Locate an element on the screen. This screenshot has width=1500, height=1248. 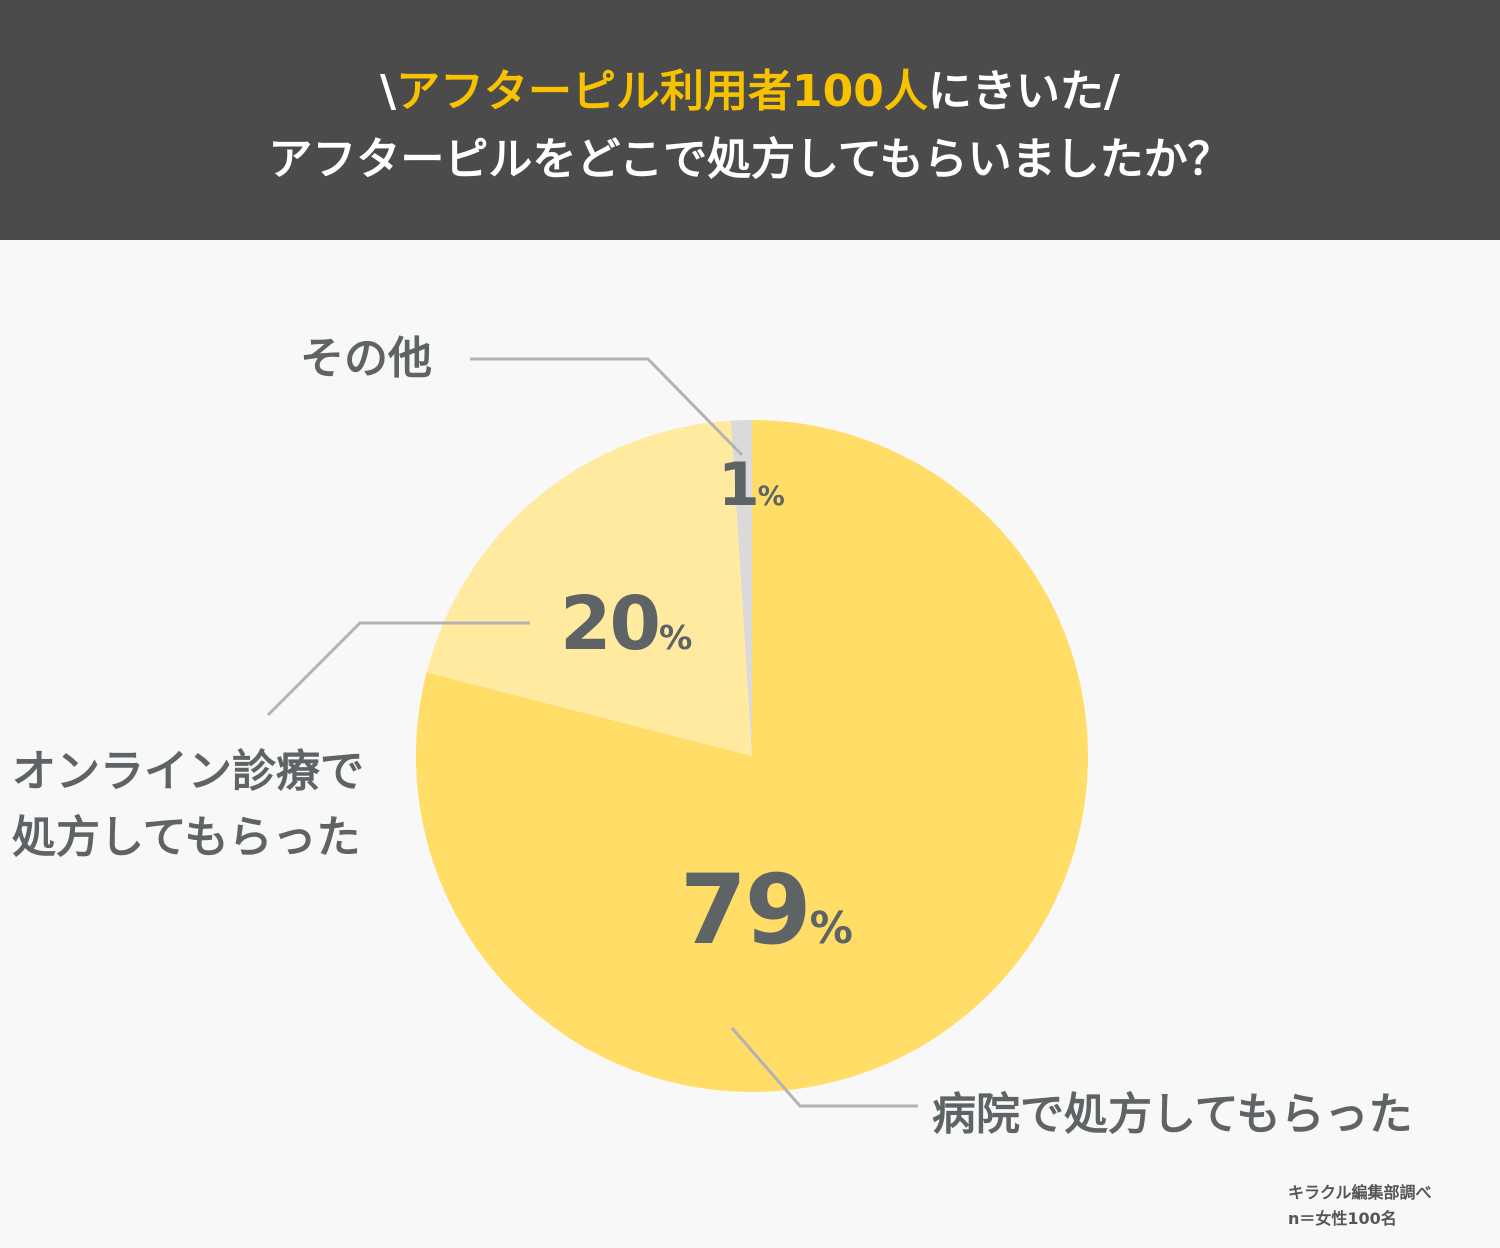
title-line-1: \アフターピル利用者100人にきいた/ is located at coordinates (750, 92).